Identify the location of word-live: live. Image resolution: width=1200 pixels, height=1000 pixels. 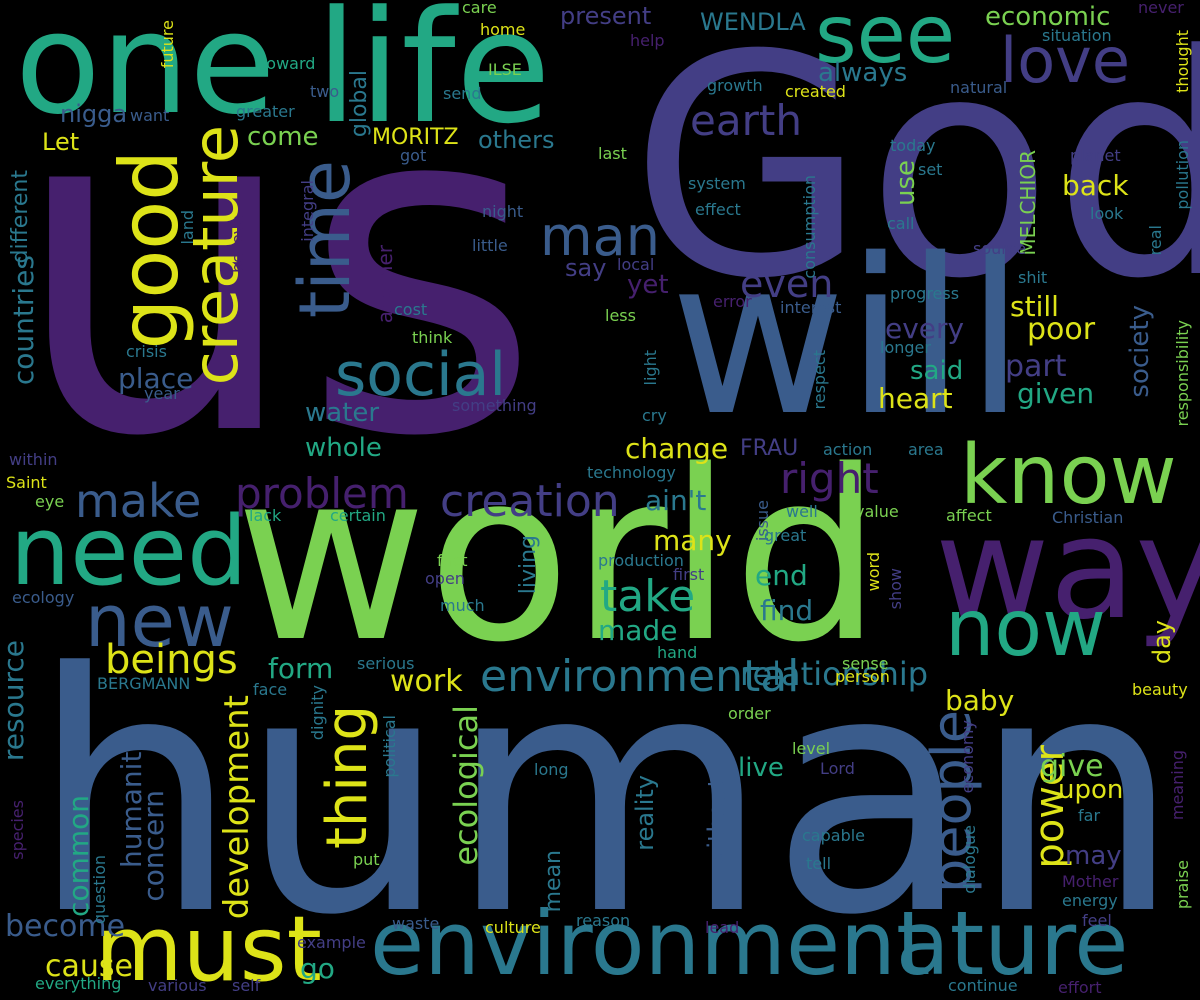
(761, 768).